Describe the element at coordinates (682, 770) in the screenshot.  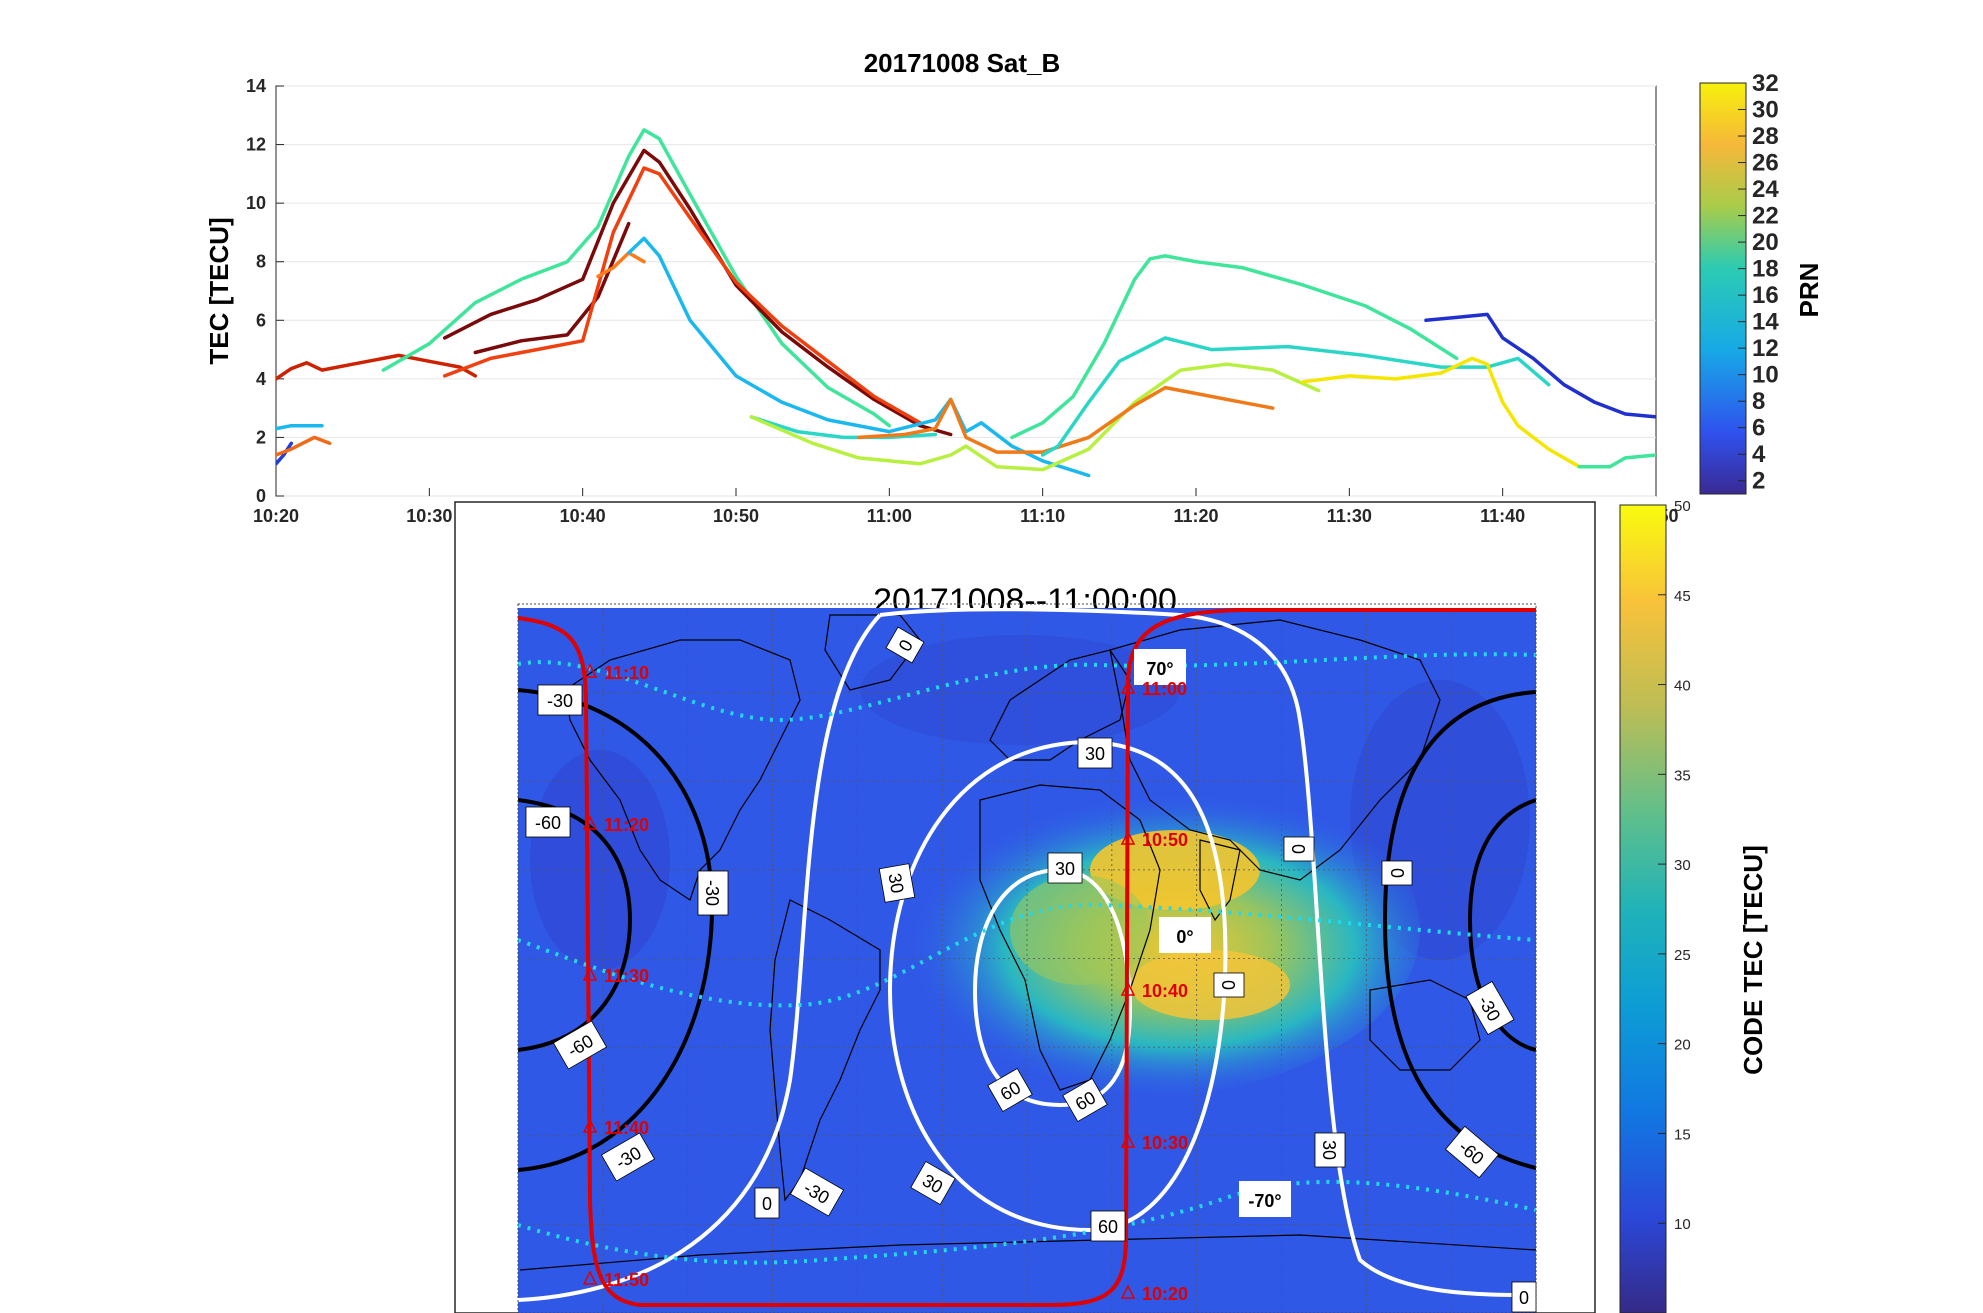
I see `coastline-north-america` at that location.